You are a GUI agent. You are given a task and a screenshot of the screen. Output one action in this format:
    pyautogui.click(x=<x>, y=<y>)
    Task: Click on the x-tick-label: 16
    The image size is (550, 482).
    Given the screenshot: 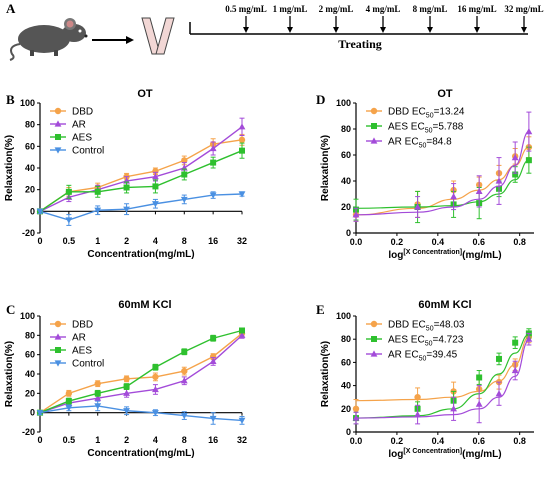 What is the action you would take?
    pyautogui.click(x=213, y=241)
    